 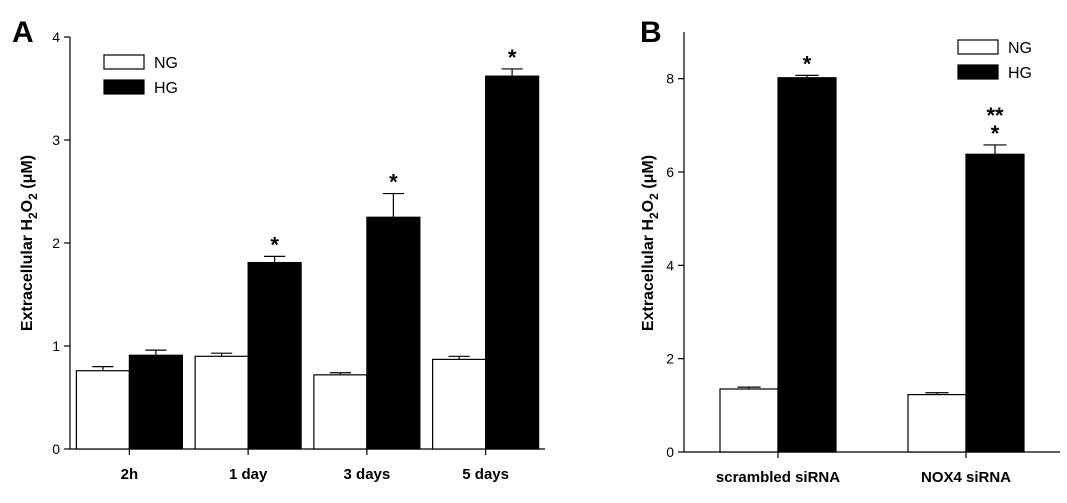 What do you see at coordinates (648, 164) in the screenshot?
I see `panel-b-y-axis-title-part: M)` at bounding box center [648, 164].